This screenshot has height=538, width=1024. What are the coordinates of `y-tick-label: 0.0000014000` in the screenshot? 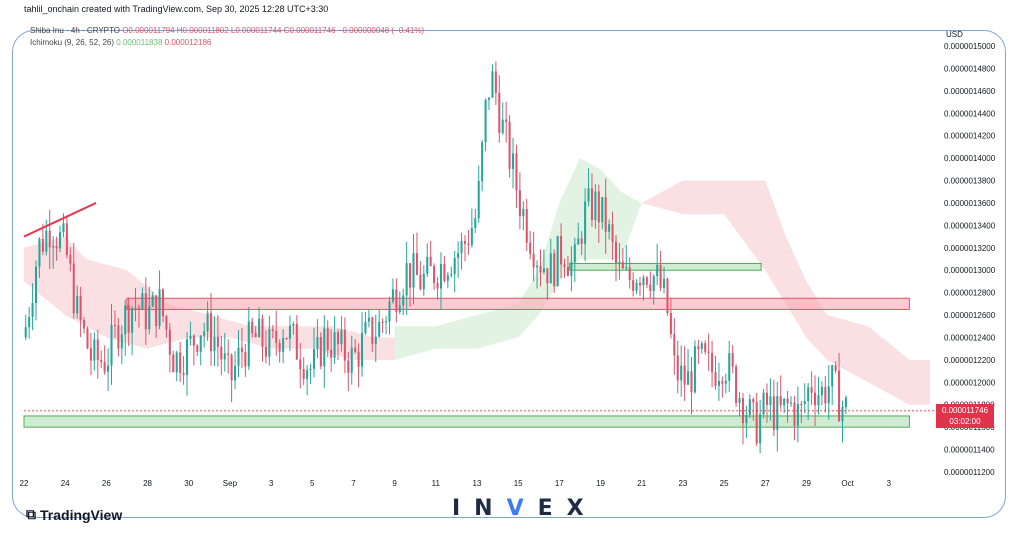 It's located at (970, 158).